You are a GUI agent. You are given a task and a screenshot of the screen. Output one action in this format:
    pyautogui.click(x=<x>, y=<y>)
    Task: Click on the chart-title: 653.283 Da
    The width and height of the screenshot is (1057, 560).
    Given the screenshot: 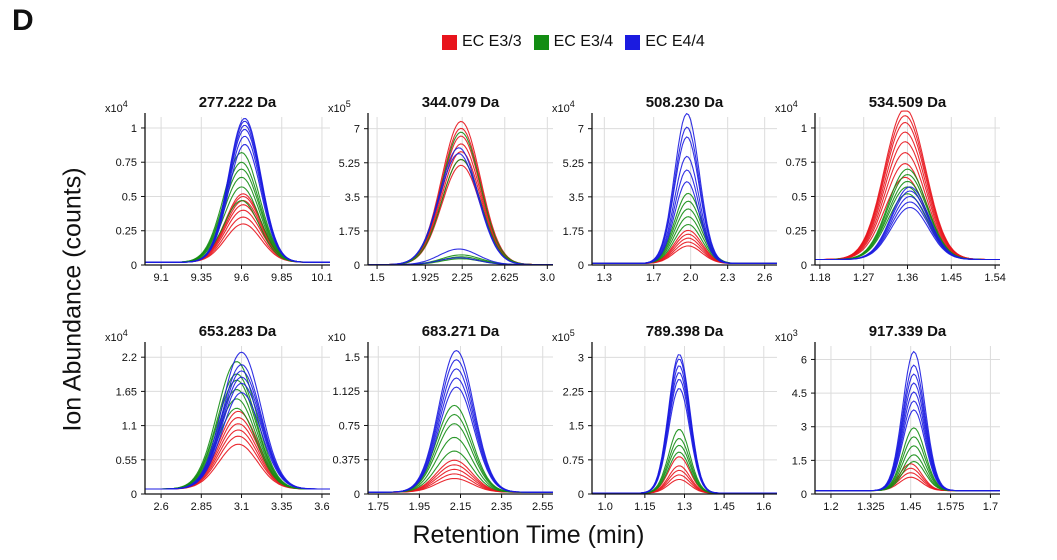 What is the action you would take?
    pyautogui.click(x=238, y=331)
    